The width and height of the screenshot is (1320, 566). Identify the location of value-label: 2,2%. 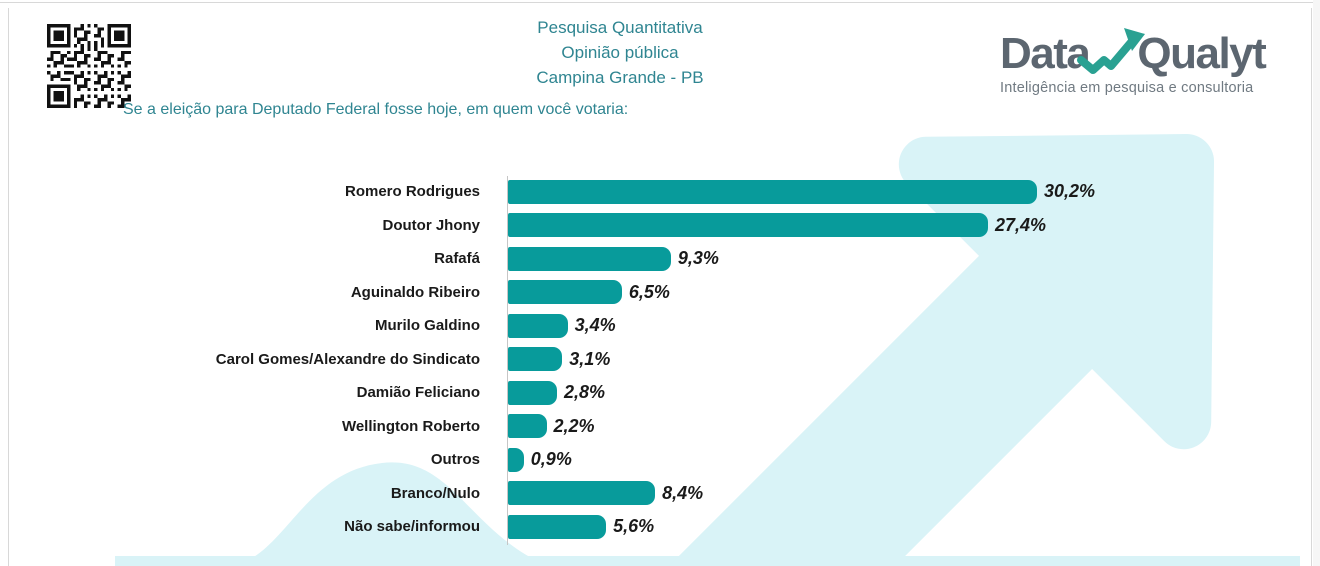
(574, 425).